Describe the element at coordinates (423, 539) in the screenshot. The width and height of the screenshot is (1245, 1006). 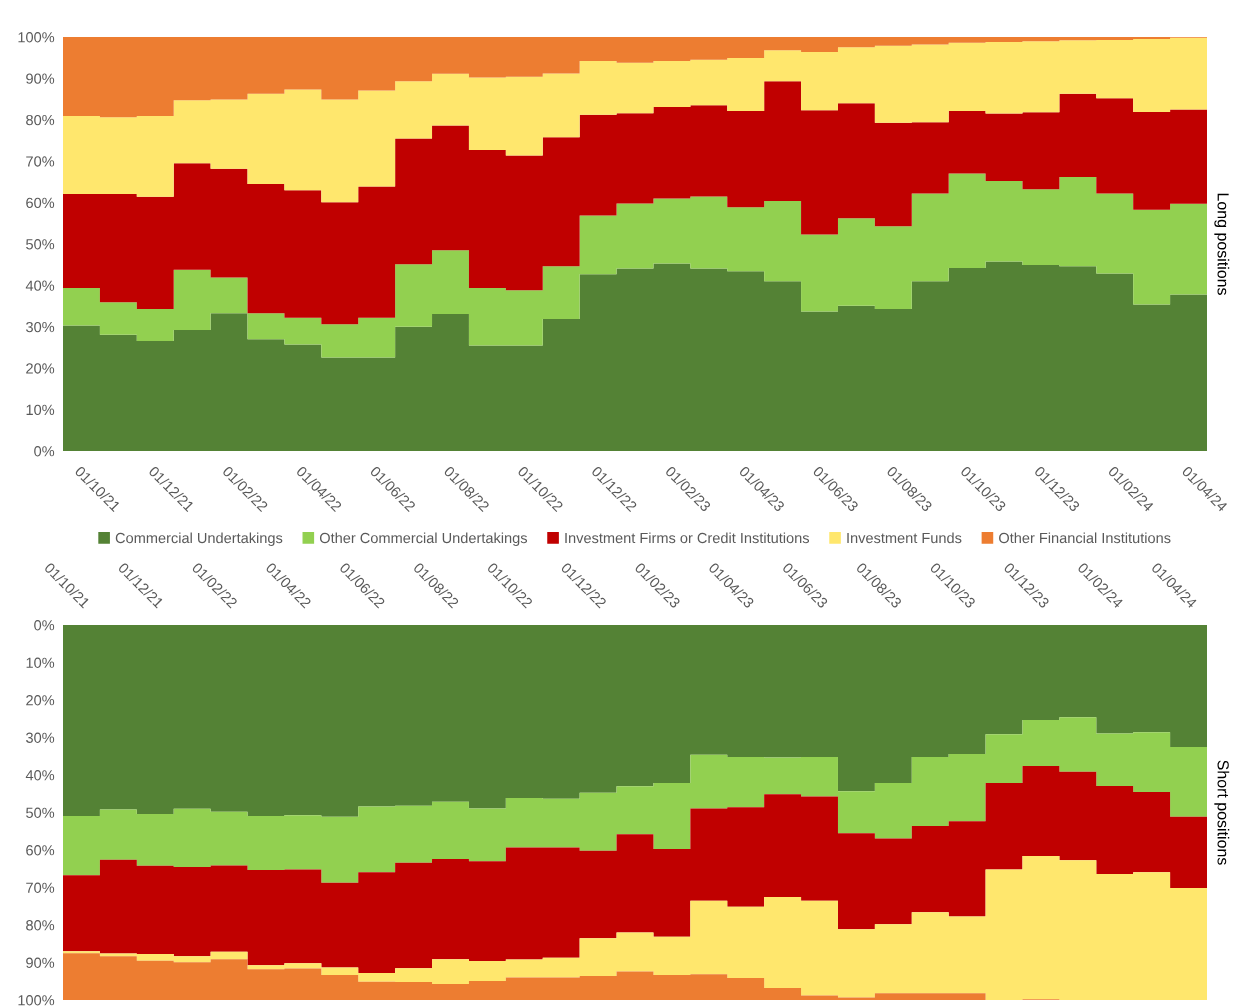
I see `legend-label: Other Commercial Undertakings` at that location.